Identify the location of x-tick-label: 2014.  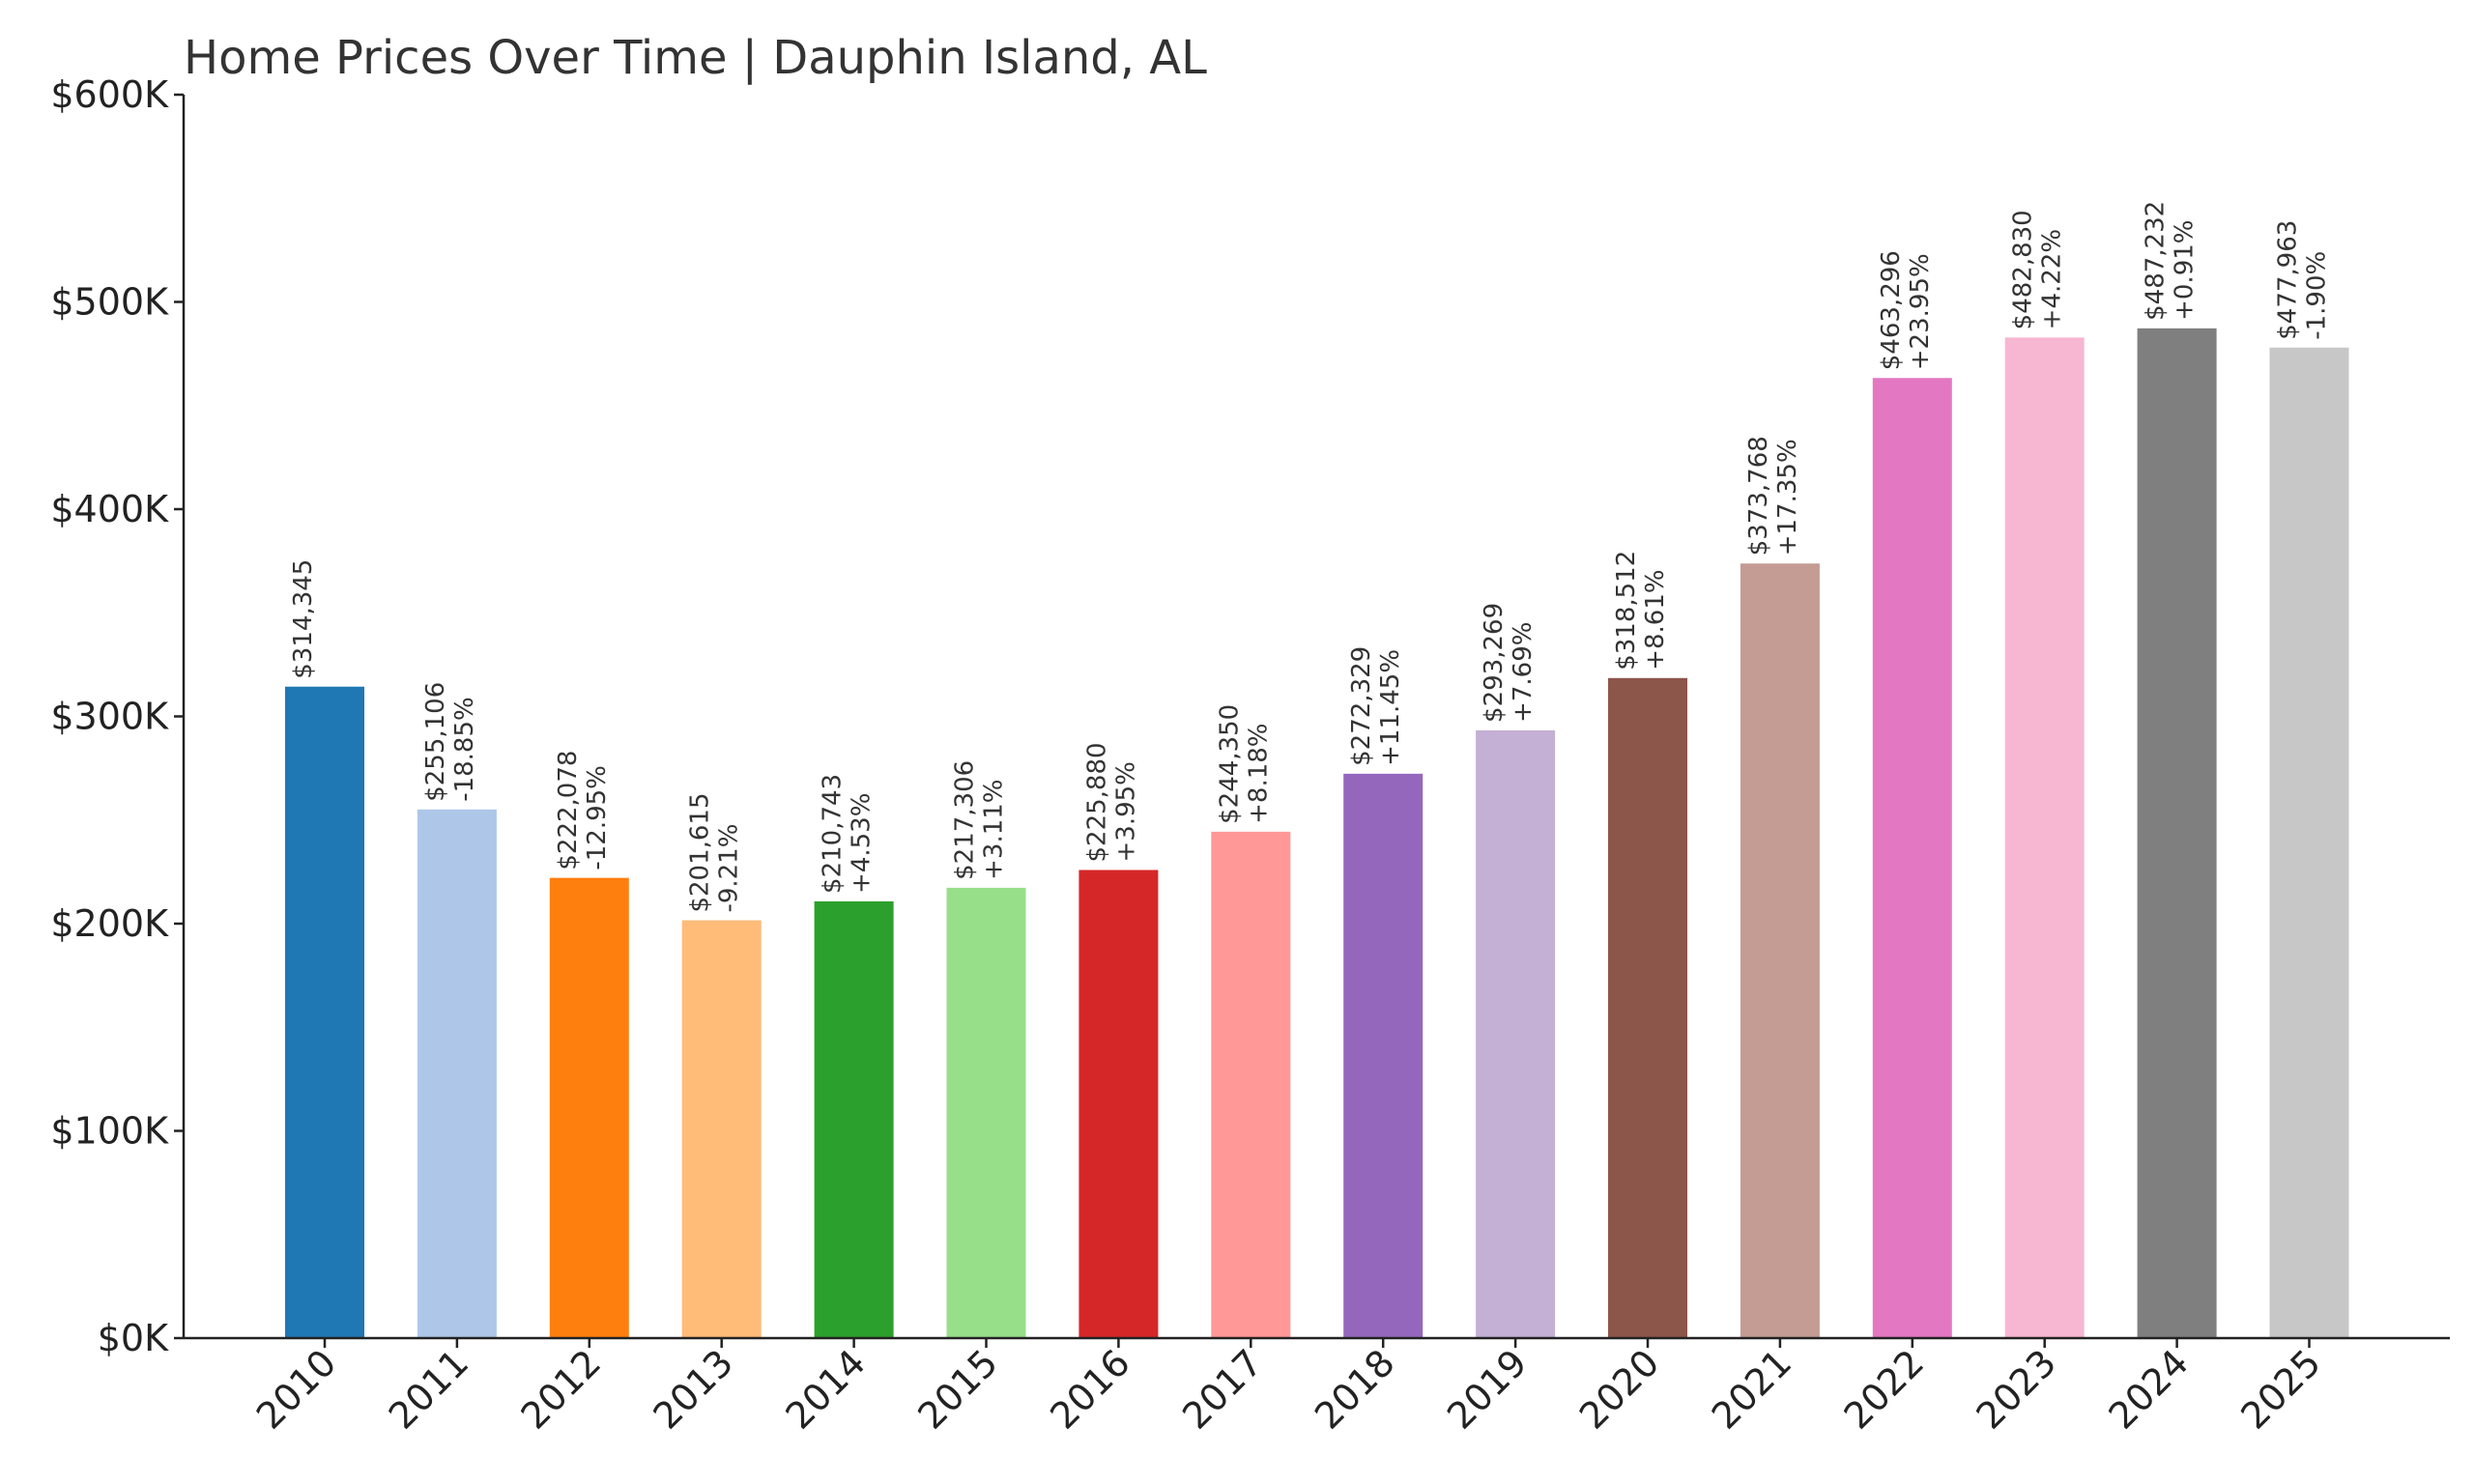
(826, 1390).